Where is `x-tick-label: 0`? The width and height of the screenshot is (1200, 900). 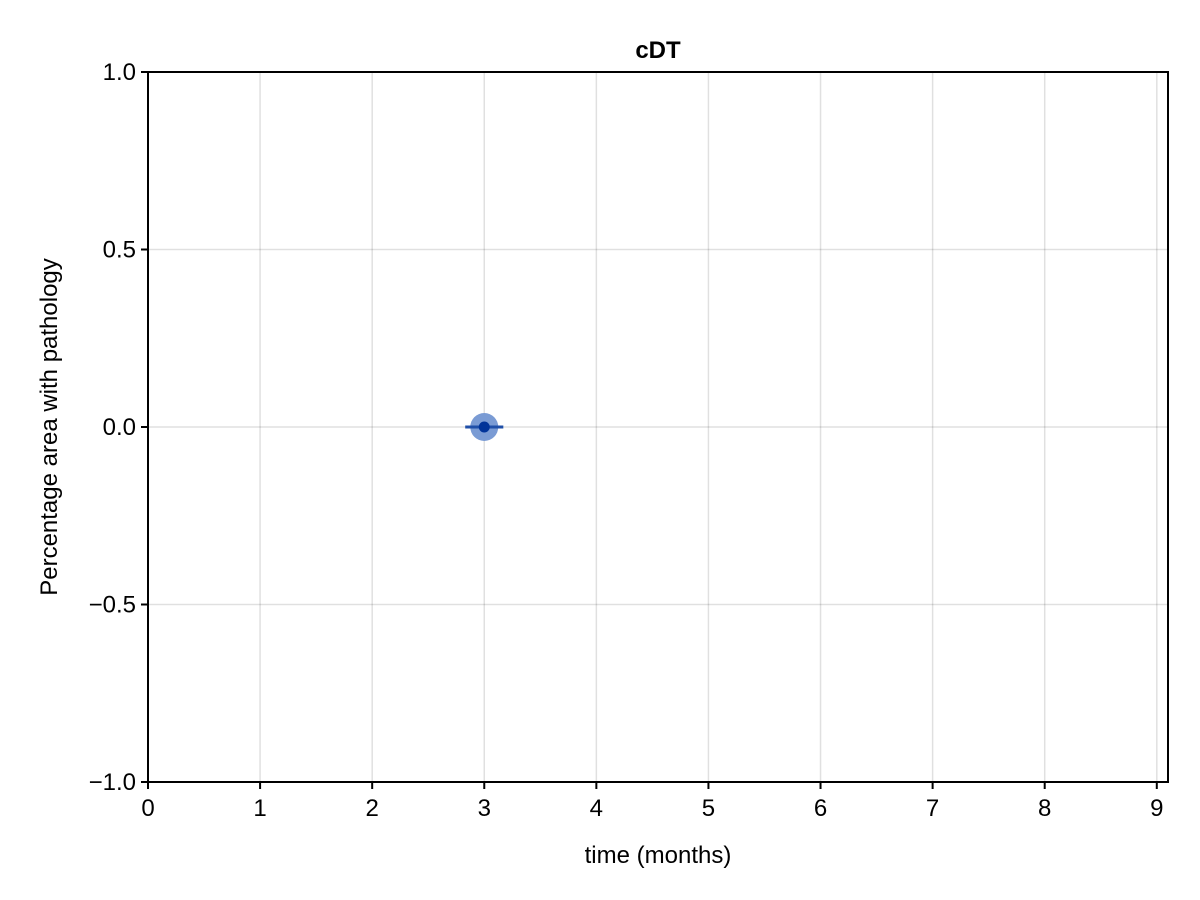 x-tick-label: 0 is located at coordinates (147, 808).